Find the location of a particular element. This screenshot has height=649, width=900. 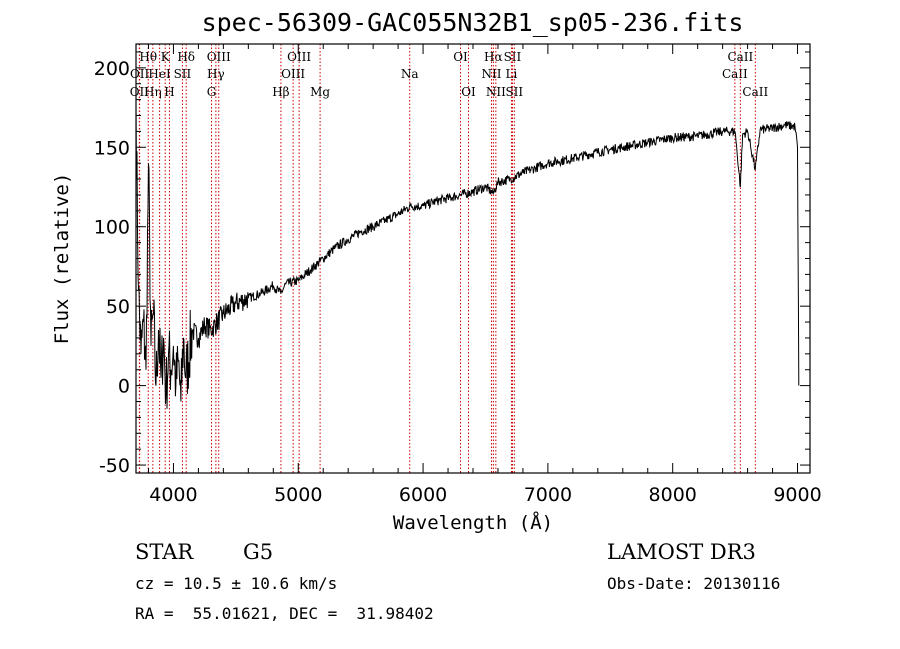

x-tick-label: 7000 is located at coordinates (548, 495).